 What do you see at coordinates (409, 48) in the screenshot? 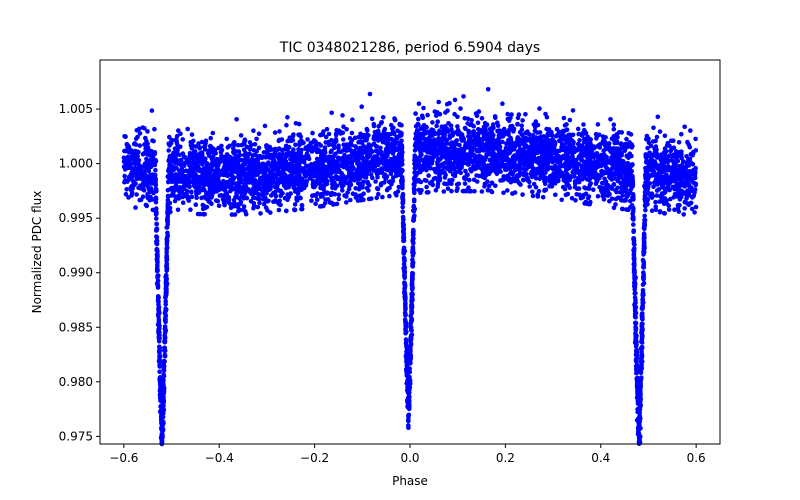
I see `chart-title: TIC 0348021286, period 6.5904 days` at bounding box center [409, 48].